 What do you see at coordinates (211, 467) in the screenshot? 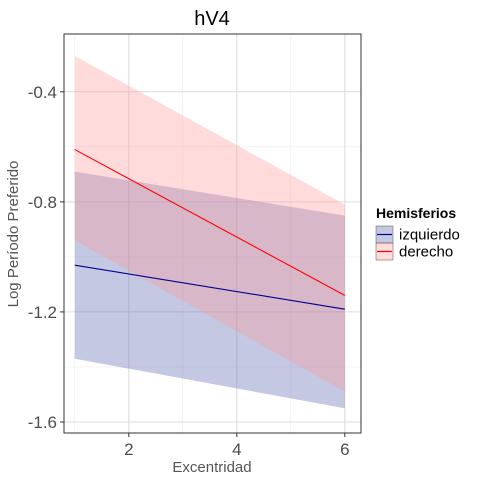
I see `x-axis-title: Excentridad` at bounding box center [211, 467].